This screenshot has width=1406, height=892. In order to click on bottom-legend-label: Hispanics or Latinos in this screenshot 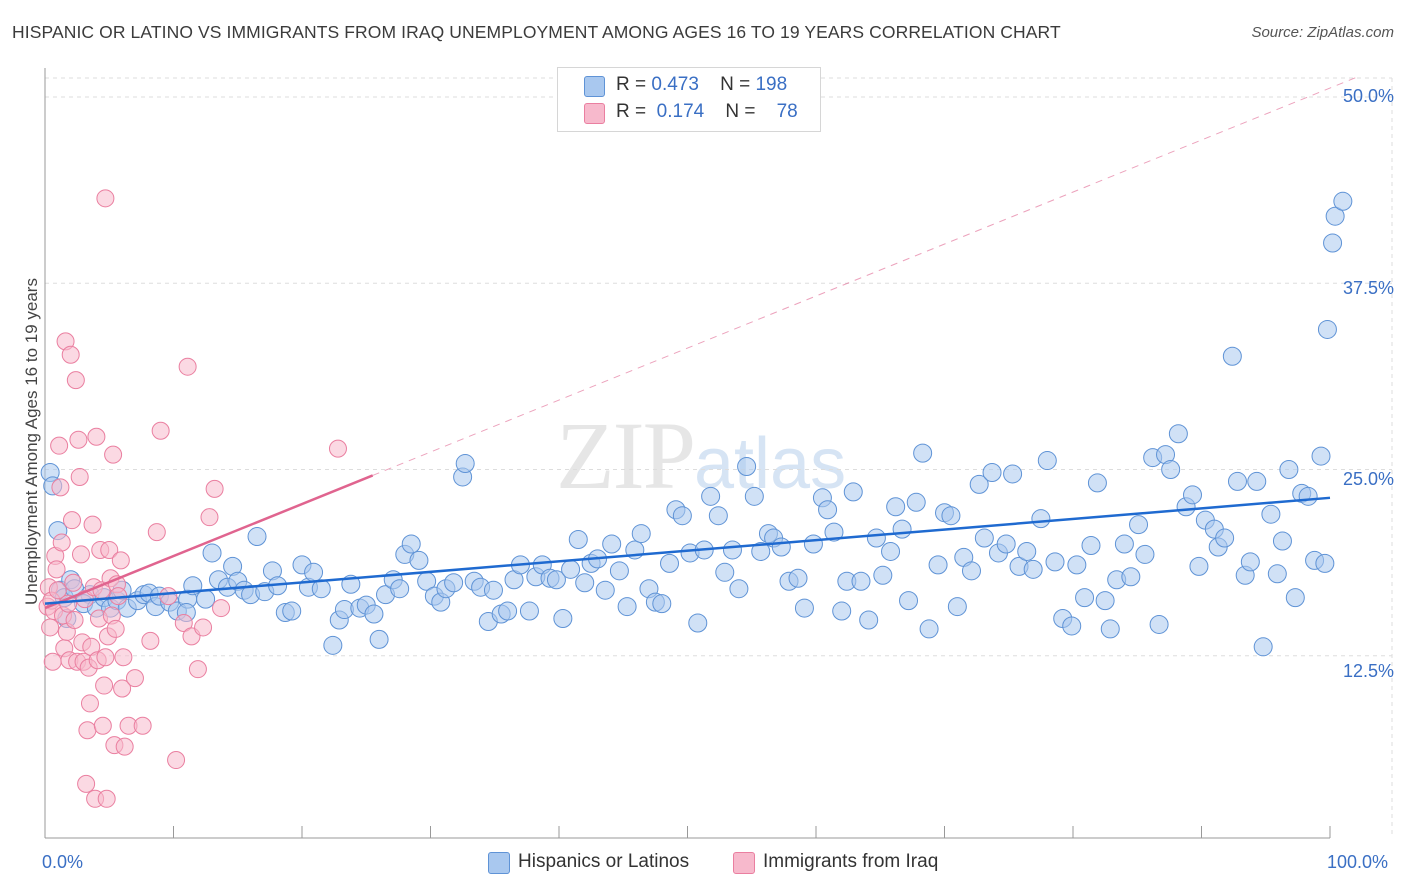, I will do `click(604, 861)`.